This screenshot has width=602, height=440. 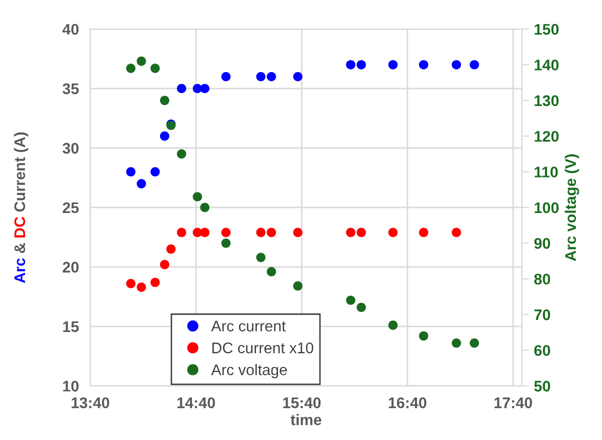 What do you see at coordinates (546, 100) in the screenshot?
I see `y2-tick-label: 130` at bounding box center [546, 100].